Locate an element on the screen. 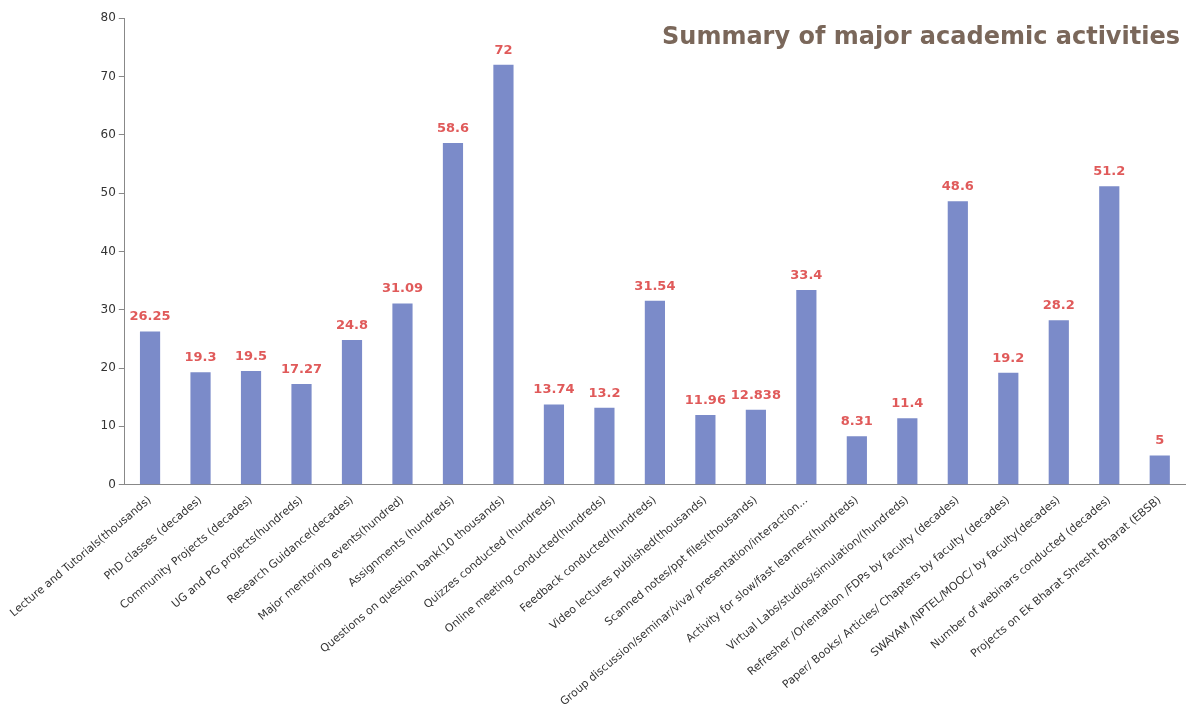 This screenshot has width=1203, height=720. data-label: 19.3 is located at coordinates (200, 357).